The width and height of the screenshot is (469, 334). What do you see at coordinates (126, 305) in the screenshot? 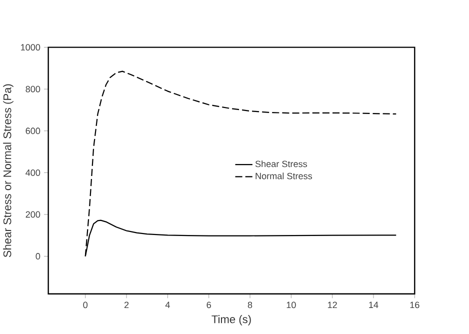
I see `x-tick-label: 2` at bounding box center [126, 305].